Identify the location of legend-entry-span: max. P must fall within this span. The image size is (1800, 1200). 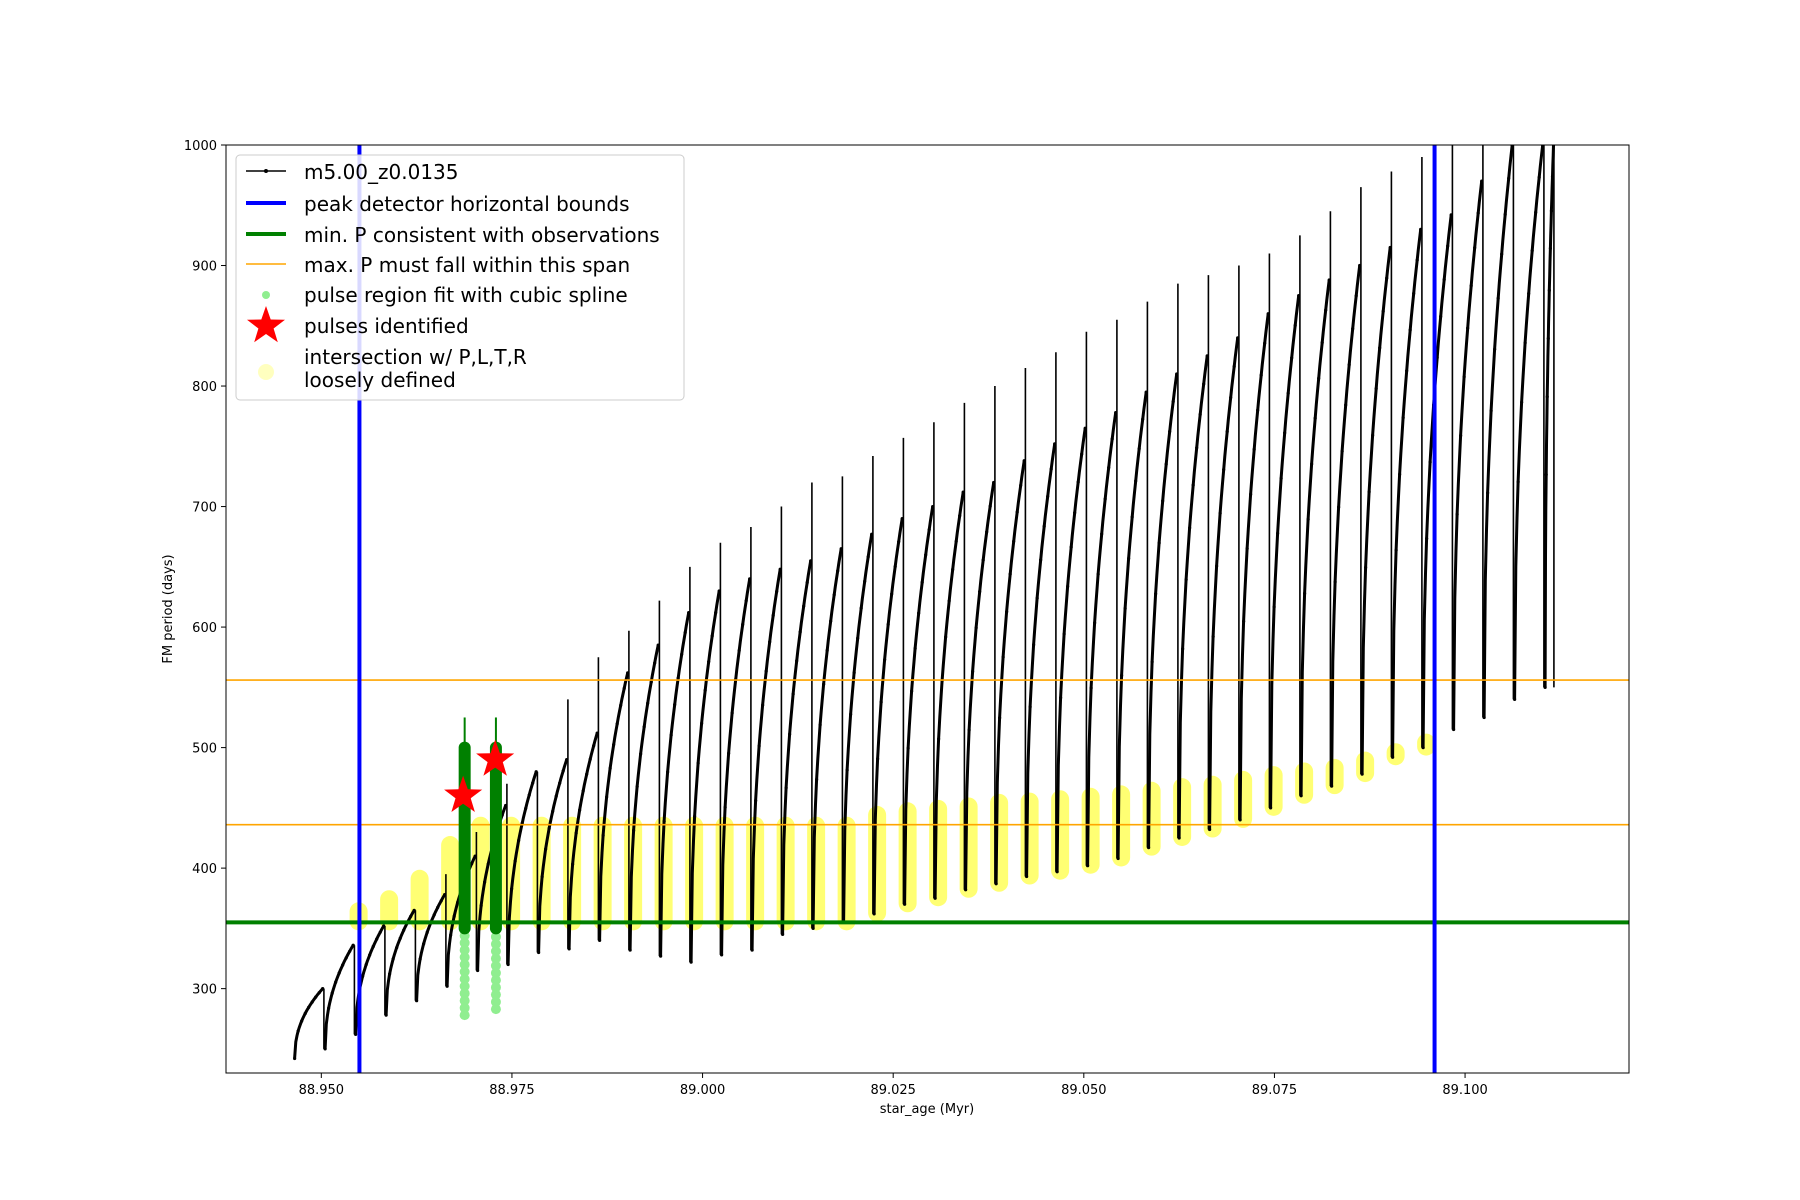
(438, 265).